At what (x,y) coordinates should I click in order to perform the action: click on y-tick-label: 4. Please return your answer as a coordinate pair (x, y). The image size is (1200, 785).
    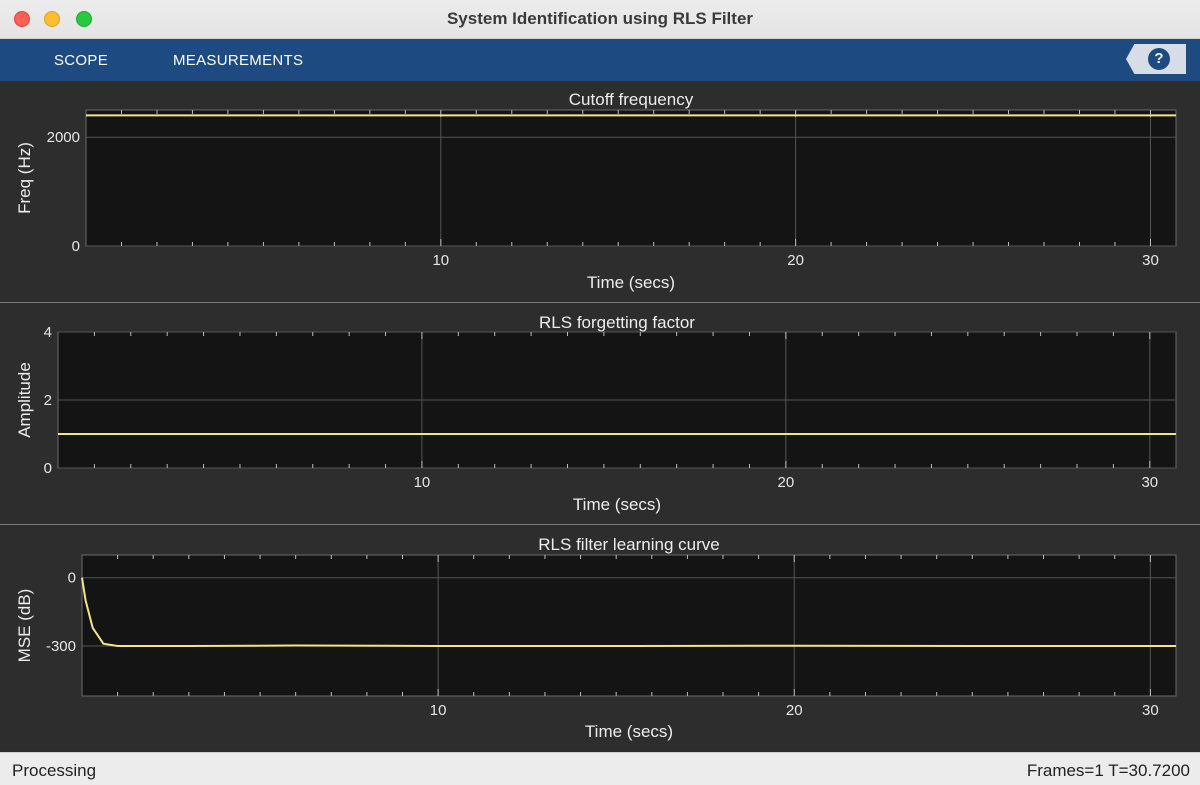
    Looking at the image, I should click on (48, 332).